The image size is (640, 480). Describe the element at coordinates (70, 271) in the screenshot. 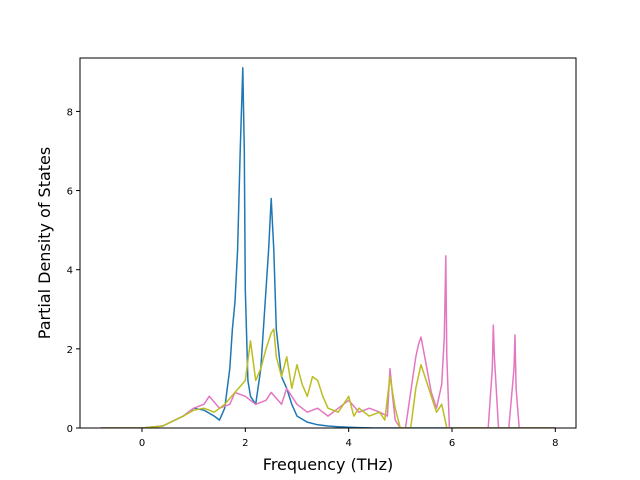

I see `y-tick-label: 4` at that location.